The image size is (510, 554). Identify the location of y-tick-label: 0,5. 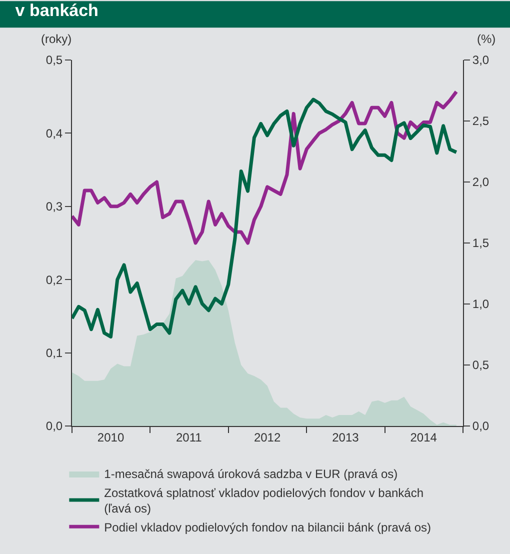
(54, 60).